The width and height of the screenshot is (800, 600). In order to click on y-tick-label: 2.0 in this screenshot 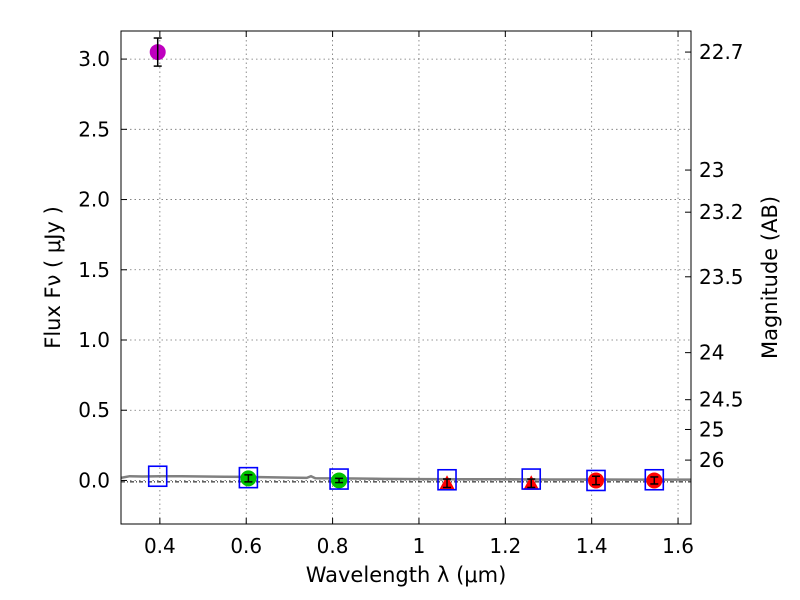, I will do `click(94, 200)`.